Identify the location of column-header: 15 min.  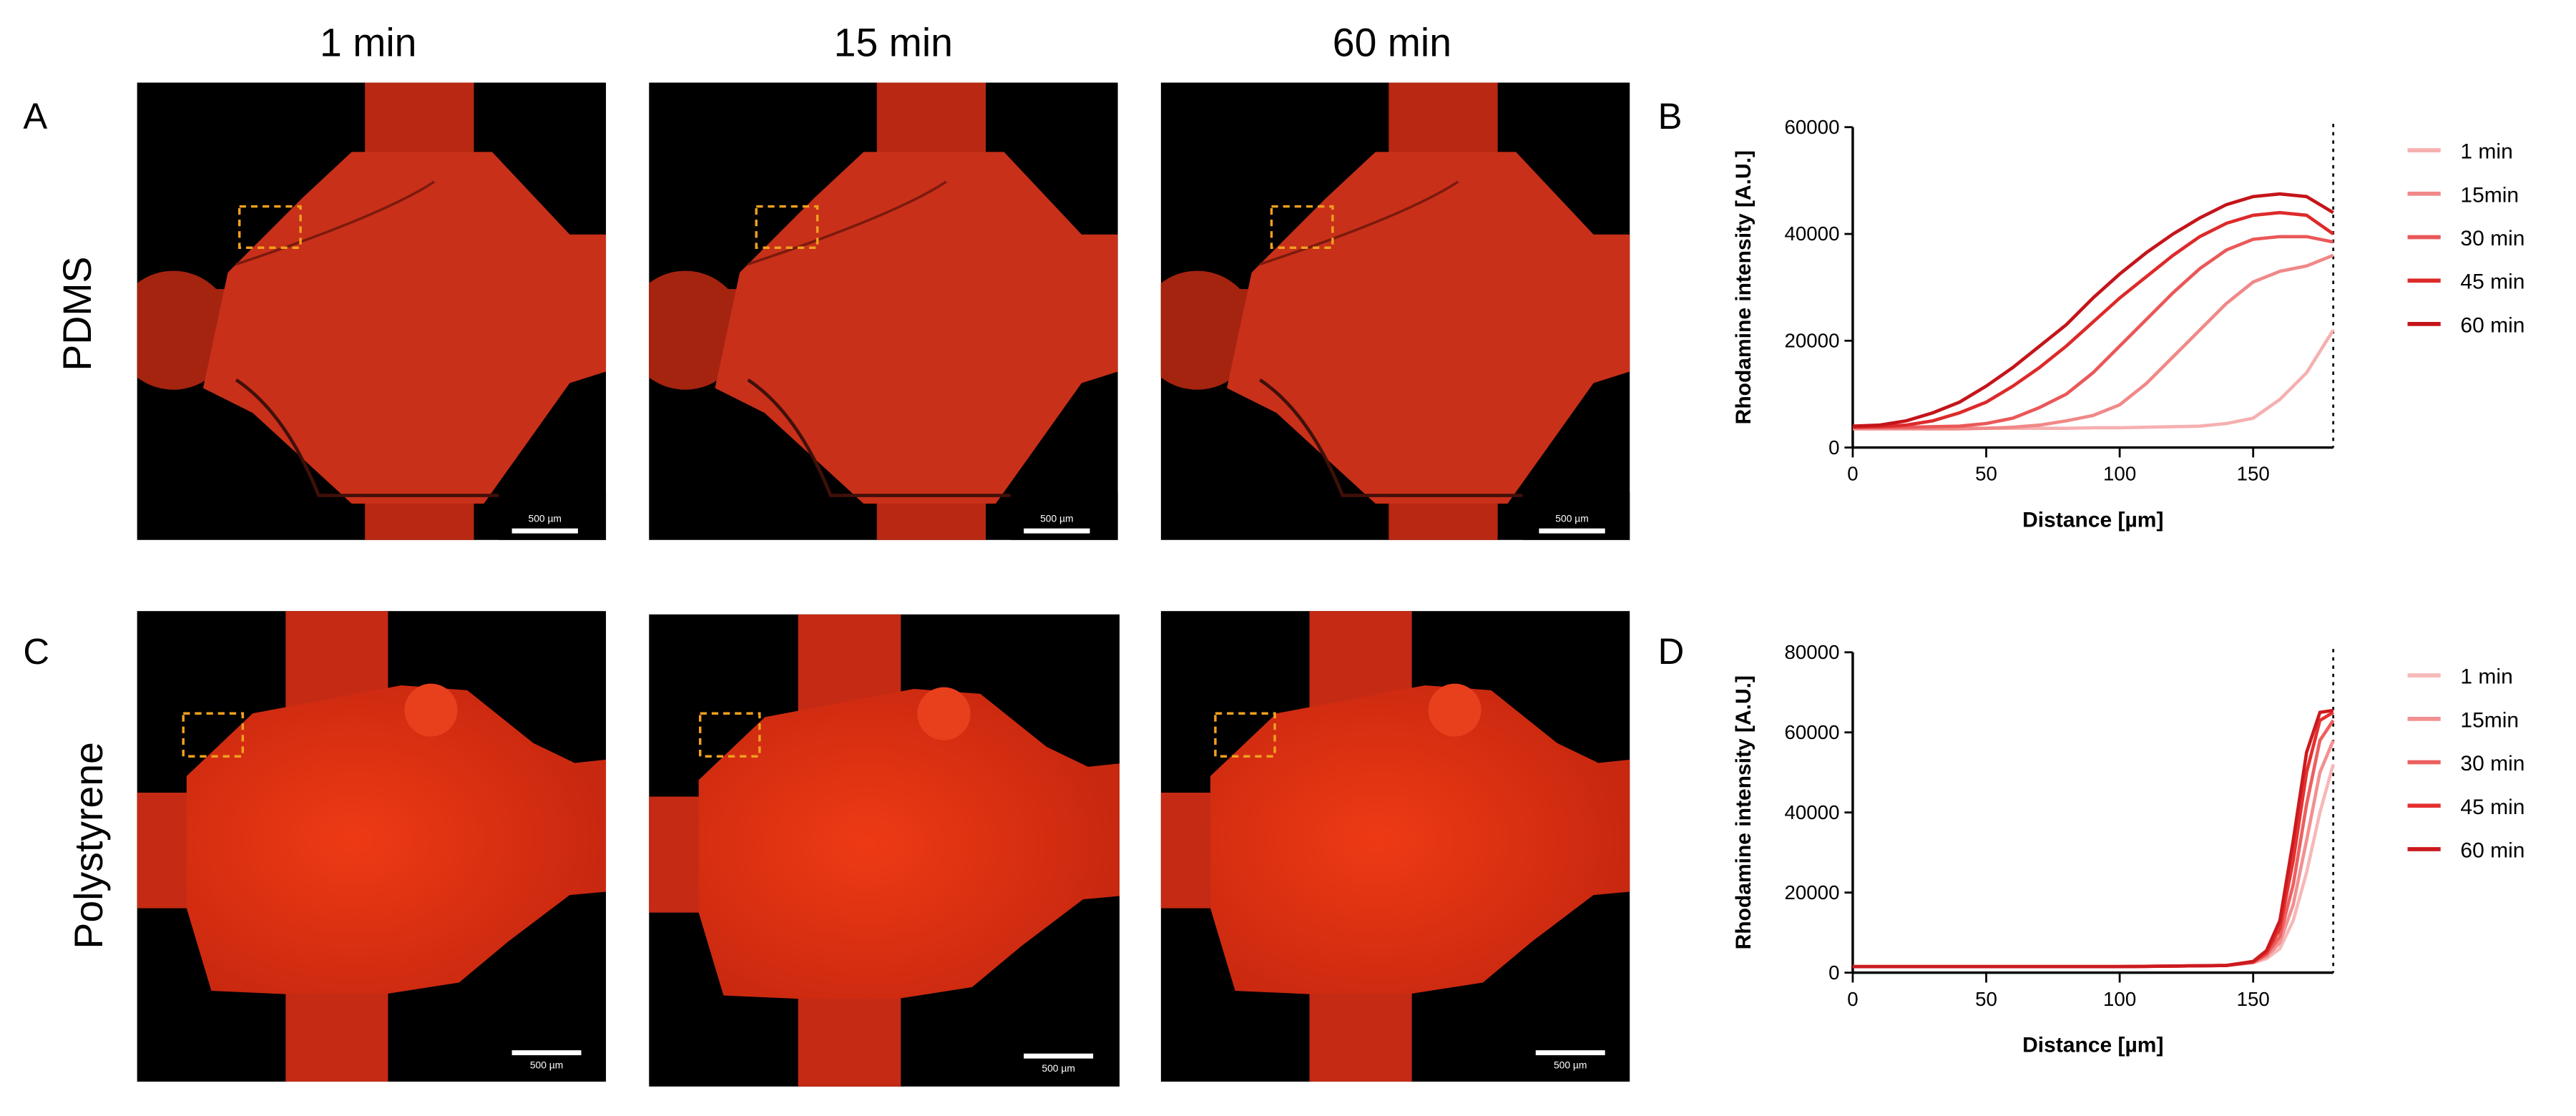
(894, 42).